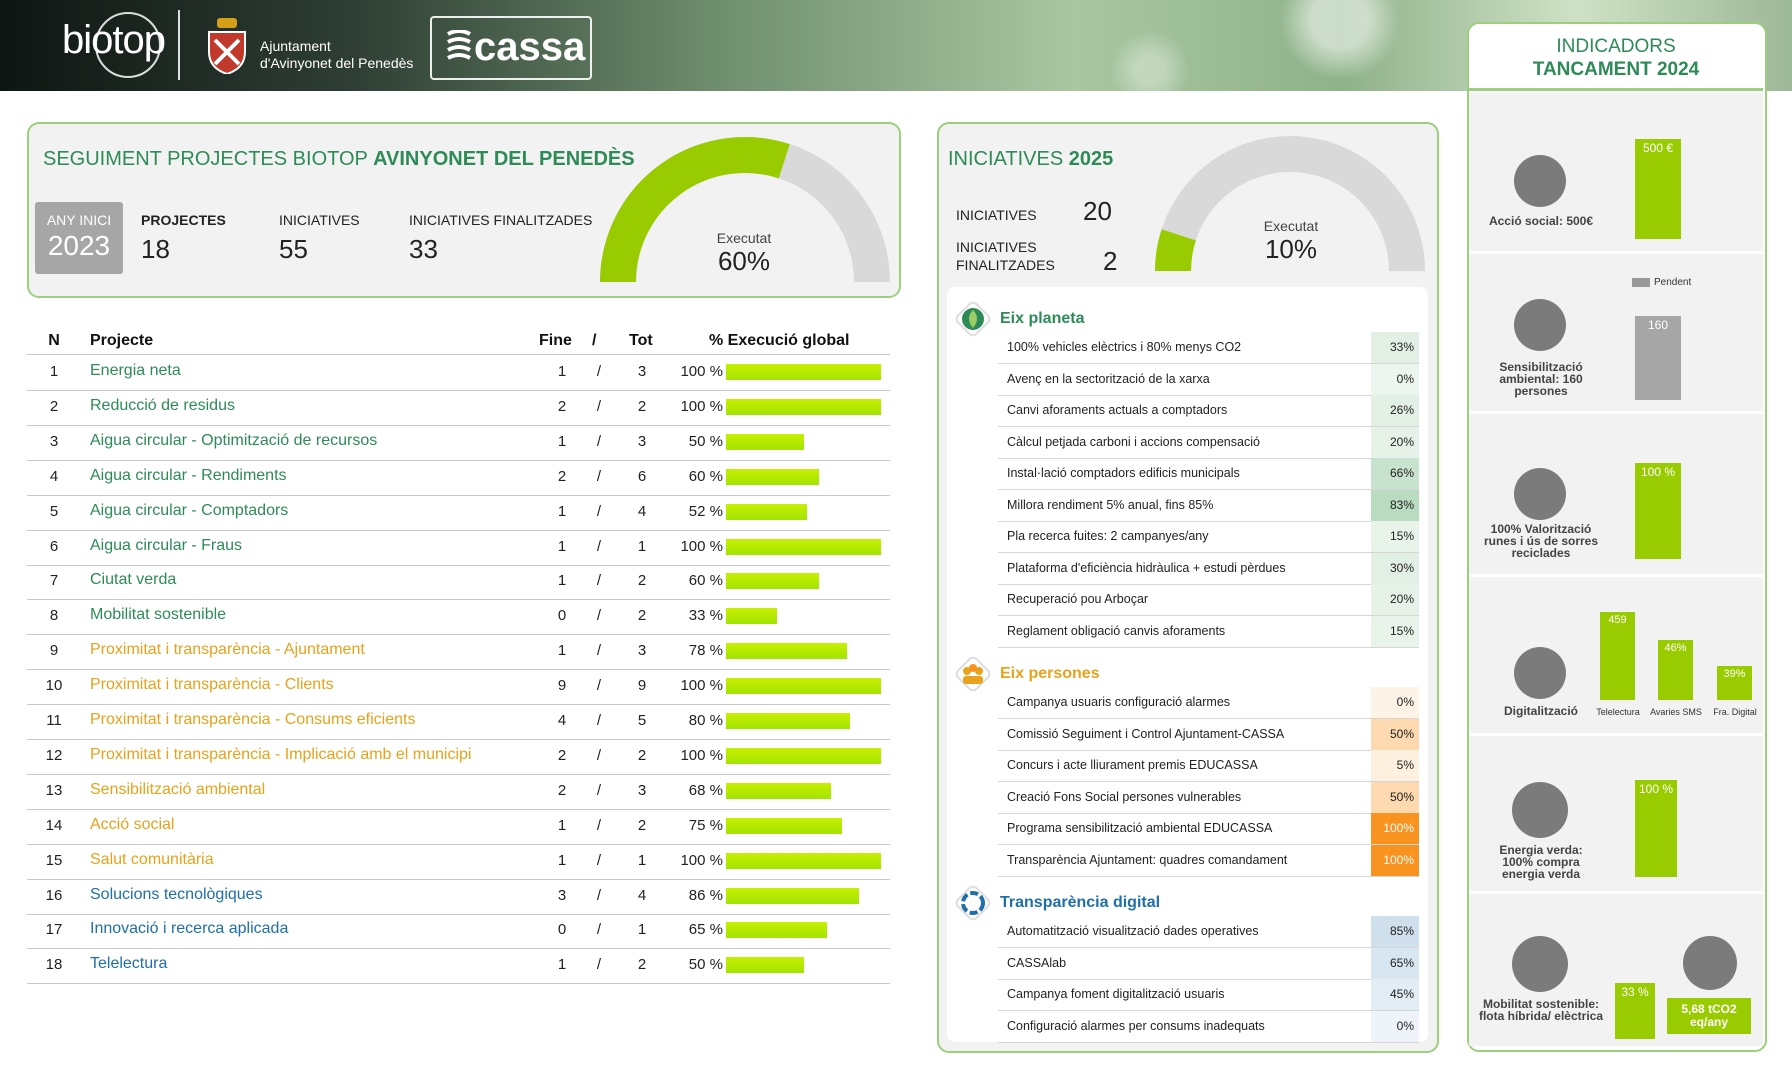 The image size is (1792, 1072). I want to click on row-total: 6, so click(642, 476).